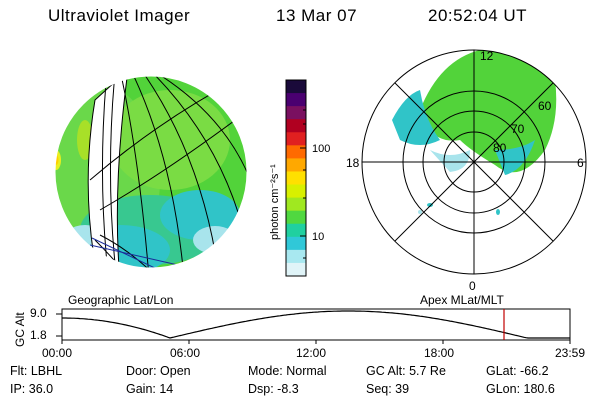 This screenshot has width=600, height=400. I want to click on glat-info: GLat: -66.2, so click(517, 371).